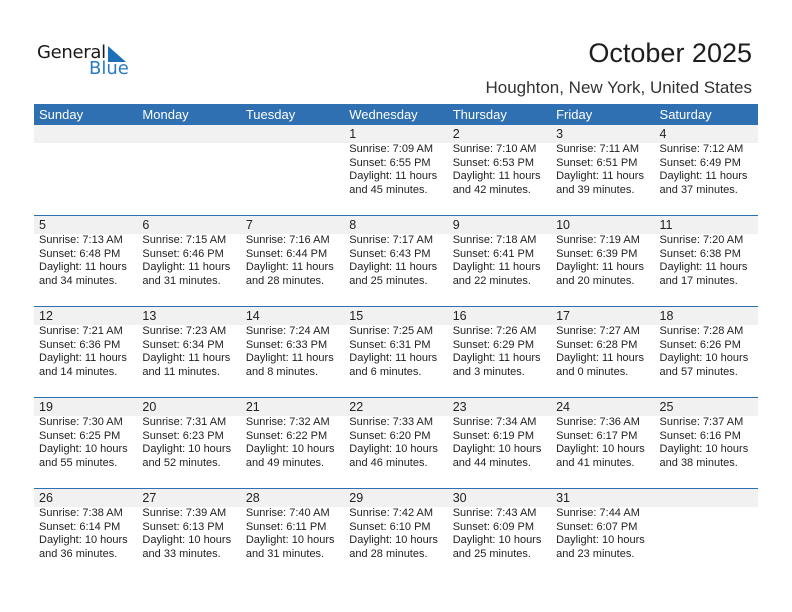 This screenshot has height=612, width=792. I want to click on sunset-text: Sunset: 6:07 PM, so click(597, 526).